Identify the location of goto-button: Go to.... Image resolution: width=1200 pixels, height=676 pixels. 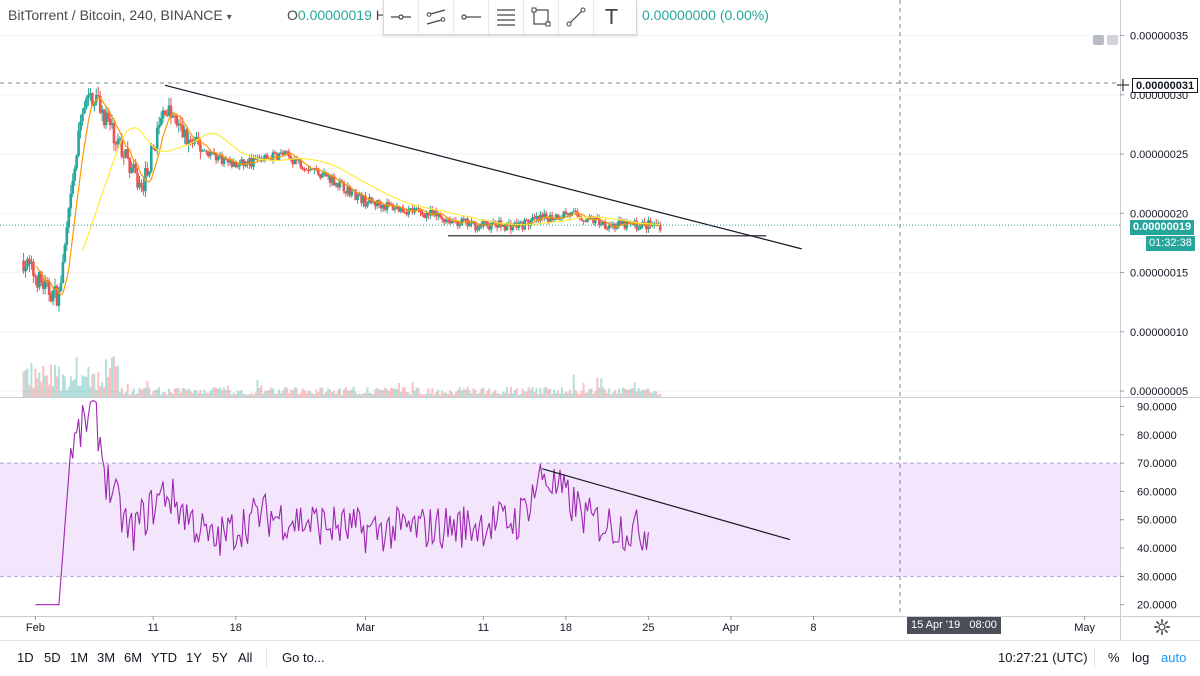
(303, 657).